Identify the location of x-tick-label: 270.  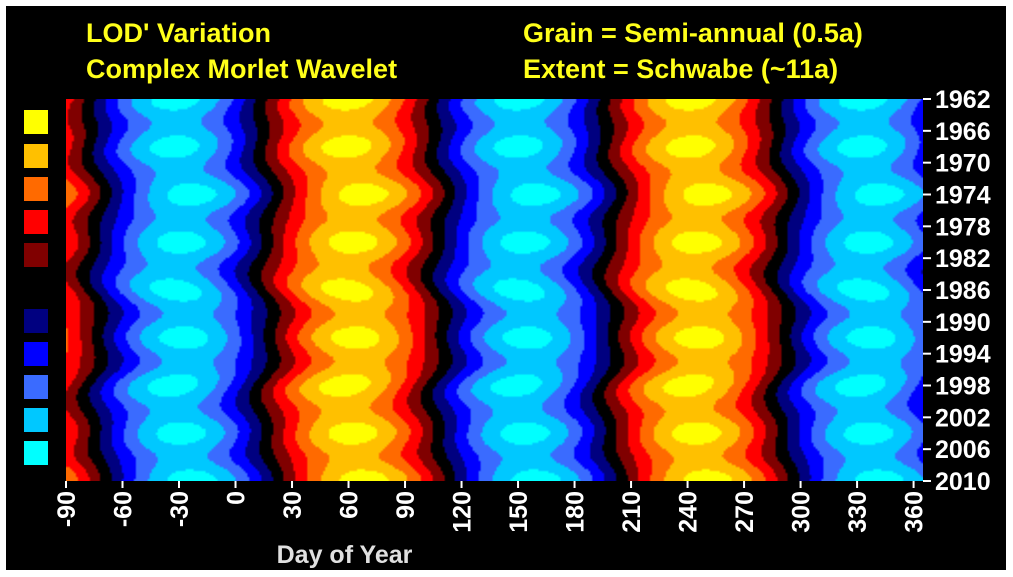
(745, 512).